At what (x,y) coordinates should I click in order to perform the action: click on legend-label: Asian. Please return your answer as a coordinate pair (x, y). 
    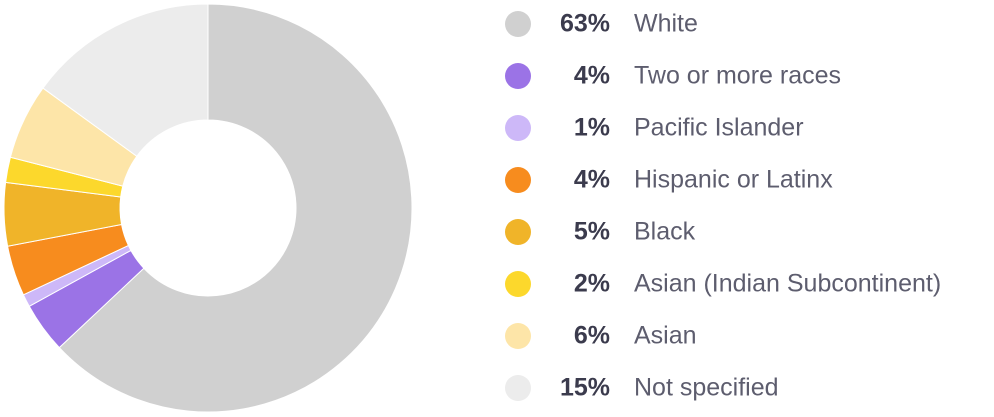
    Looking at the image, I should click on (665, 336).